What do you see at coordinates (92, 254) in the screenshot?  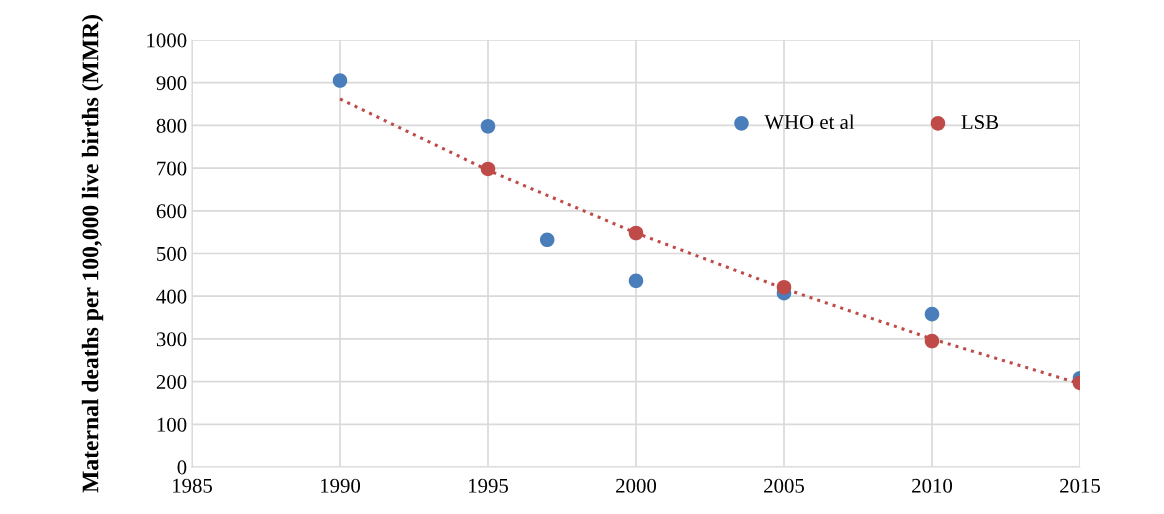 I see `y-axis-title: Maternal deaths per 100,000 live births (MMR)` at bounding box center [92, 254].